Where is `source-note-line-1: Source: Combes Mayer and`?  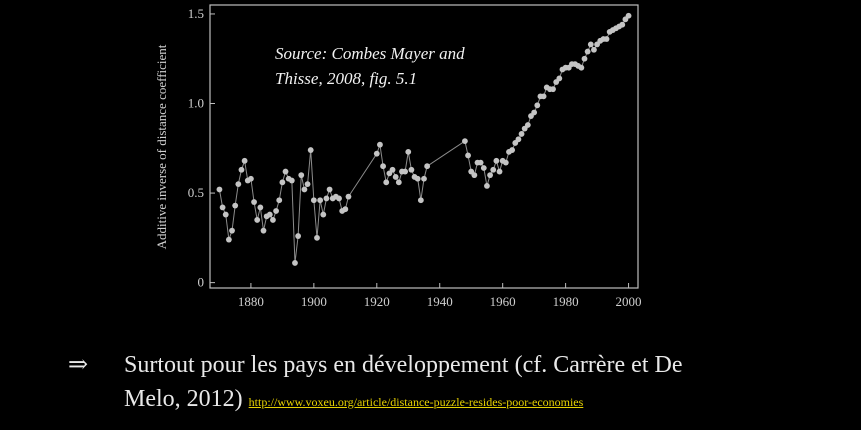
source-note-line-1: Source: Combes Mayer and is located at coordinates (370, 53).